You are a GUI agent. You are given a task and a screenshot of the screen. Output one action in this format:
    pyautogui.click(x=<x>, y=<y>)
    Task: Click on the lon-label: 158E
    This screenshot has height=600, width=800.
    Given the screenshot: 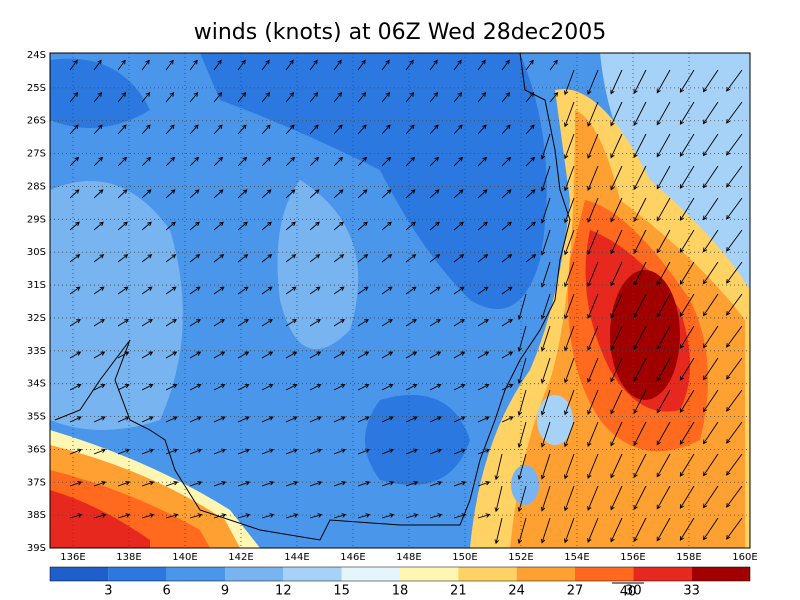 What is the action you would take?
    pyautogui.click(x=688, y=557)
    